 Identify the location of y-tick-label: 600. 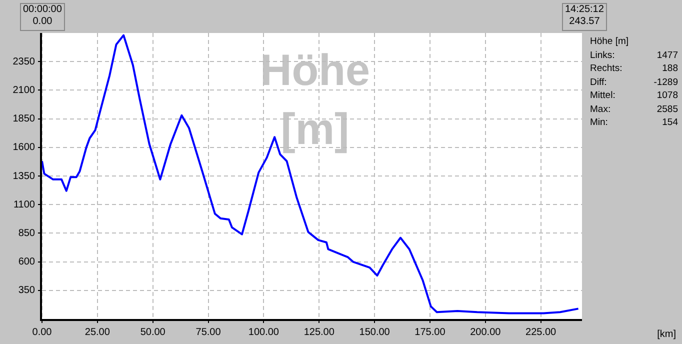
(27, 262).